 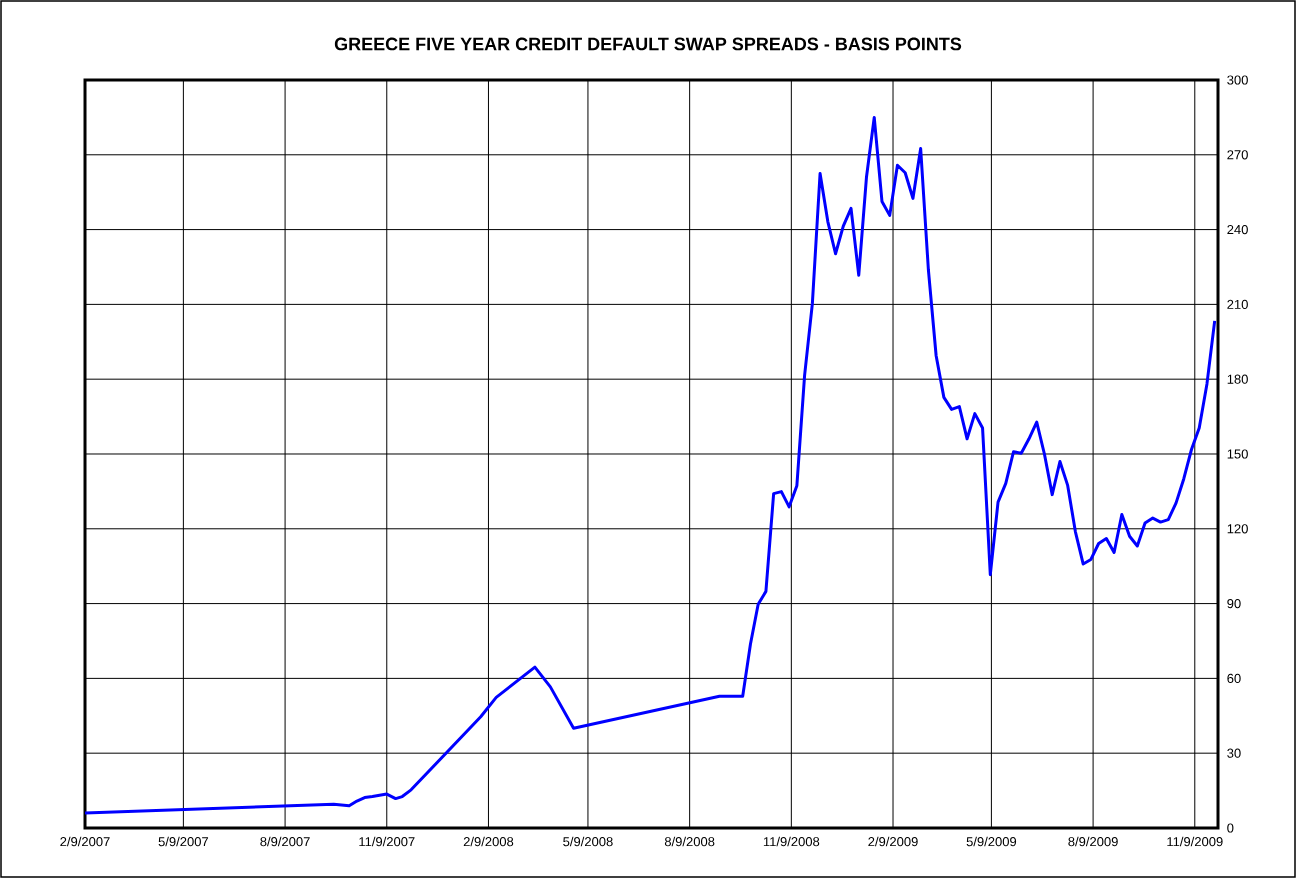 What do you see at coordinates (1234, 753) in the screenshot?
I see `y-tick-label: 30` at bounding box center [1234, 753].